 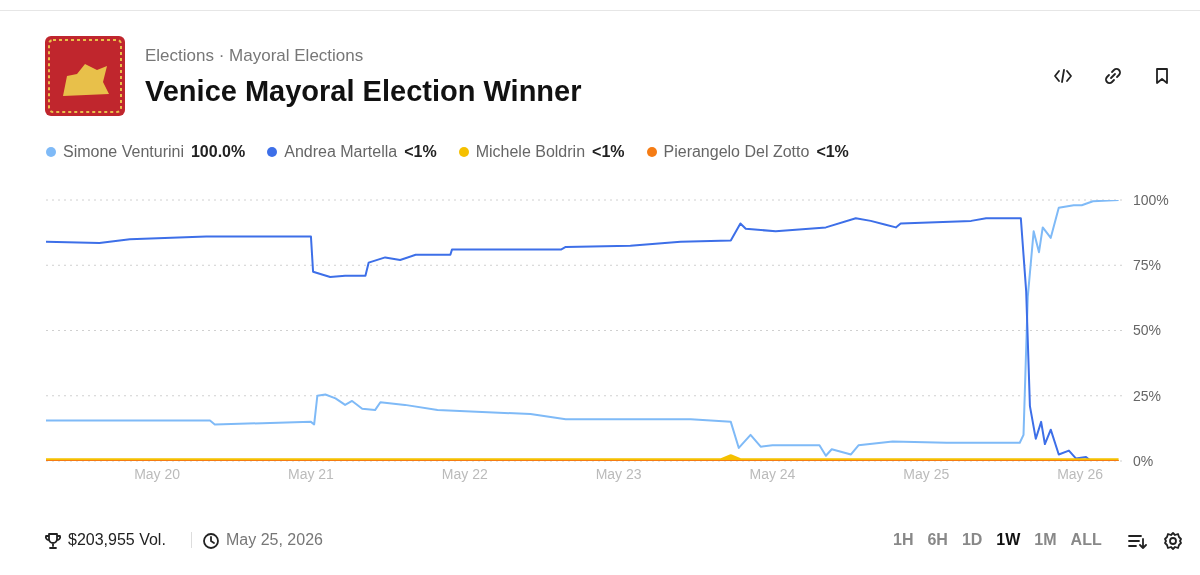 What do you see at coordinates (123, 152) in the screenshot?
I see `legend-label: Simone Venturini` at bounding box center [123, 152].